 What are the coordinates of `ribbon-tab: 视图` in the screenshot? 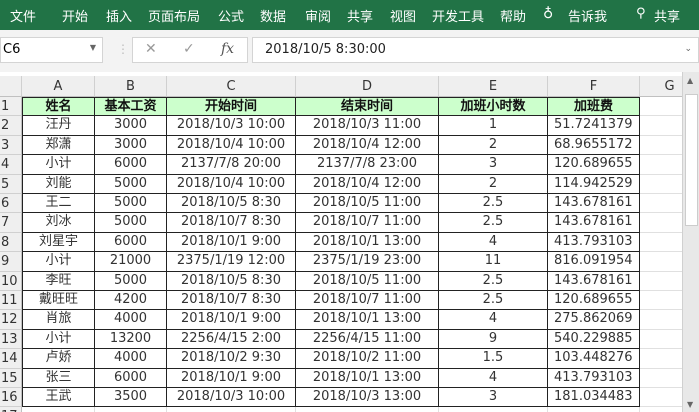 It's located at (403, 17).